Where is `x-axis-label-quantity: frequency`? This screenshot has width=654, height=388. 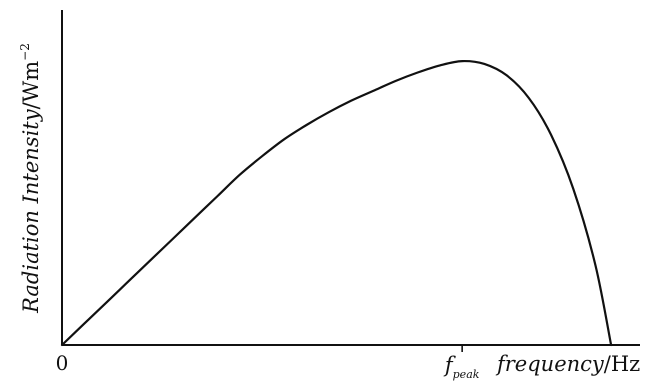
x-axis-label-quantity: frequency is located at coordinates (550, 364).